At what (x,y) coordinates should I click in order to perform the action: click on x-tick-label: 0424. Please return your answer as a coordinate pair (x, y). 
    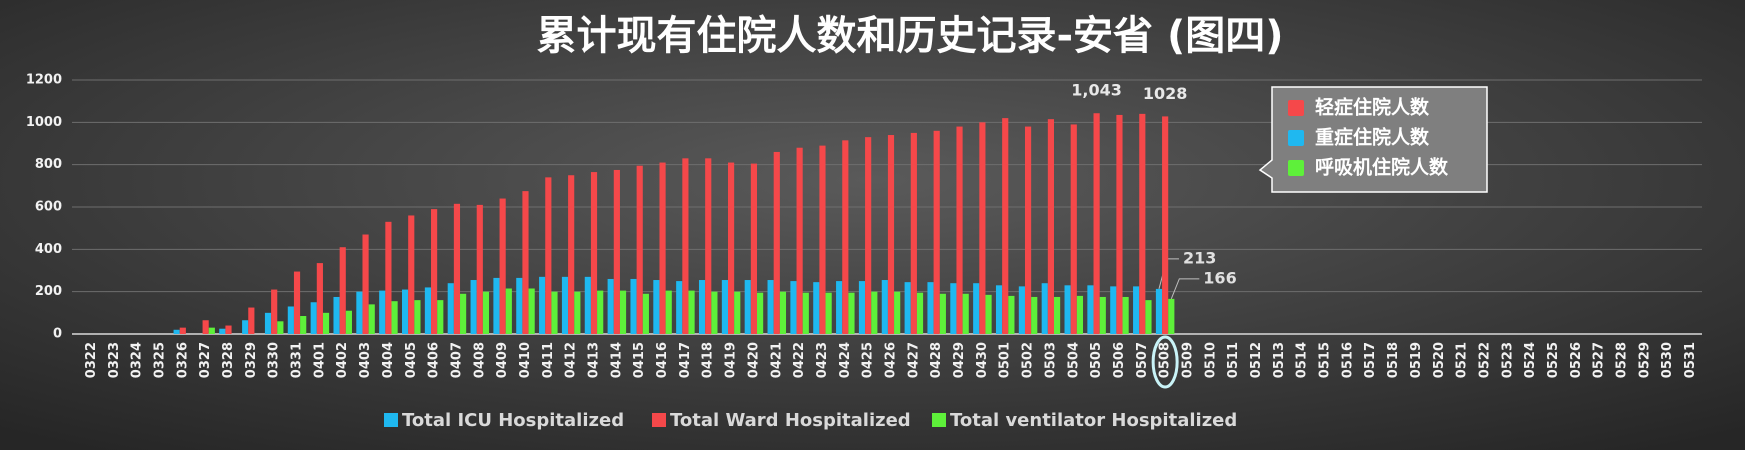
    Looking at the image, I should click on (845, 360).